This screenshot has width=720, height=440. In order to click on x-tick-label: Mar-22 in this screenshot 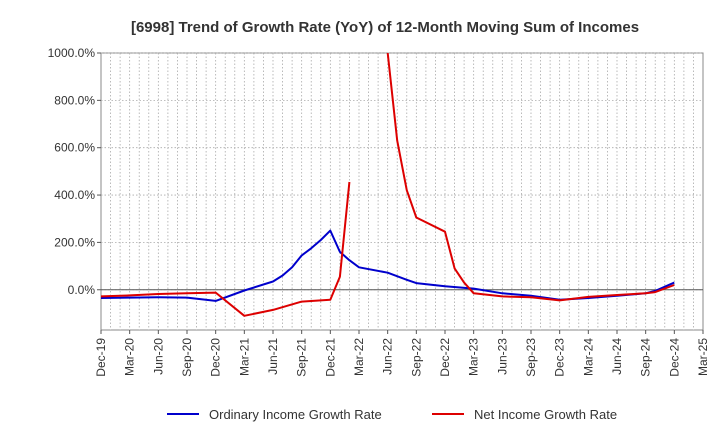, I will do `click(359, 357)`.